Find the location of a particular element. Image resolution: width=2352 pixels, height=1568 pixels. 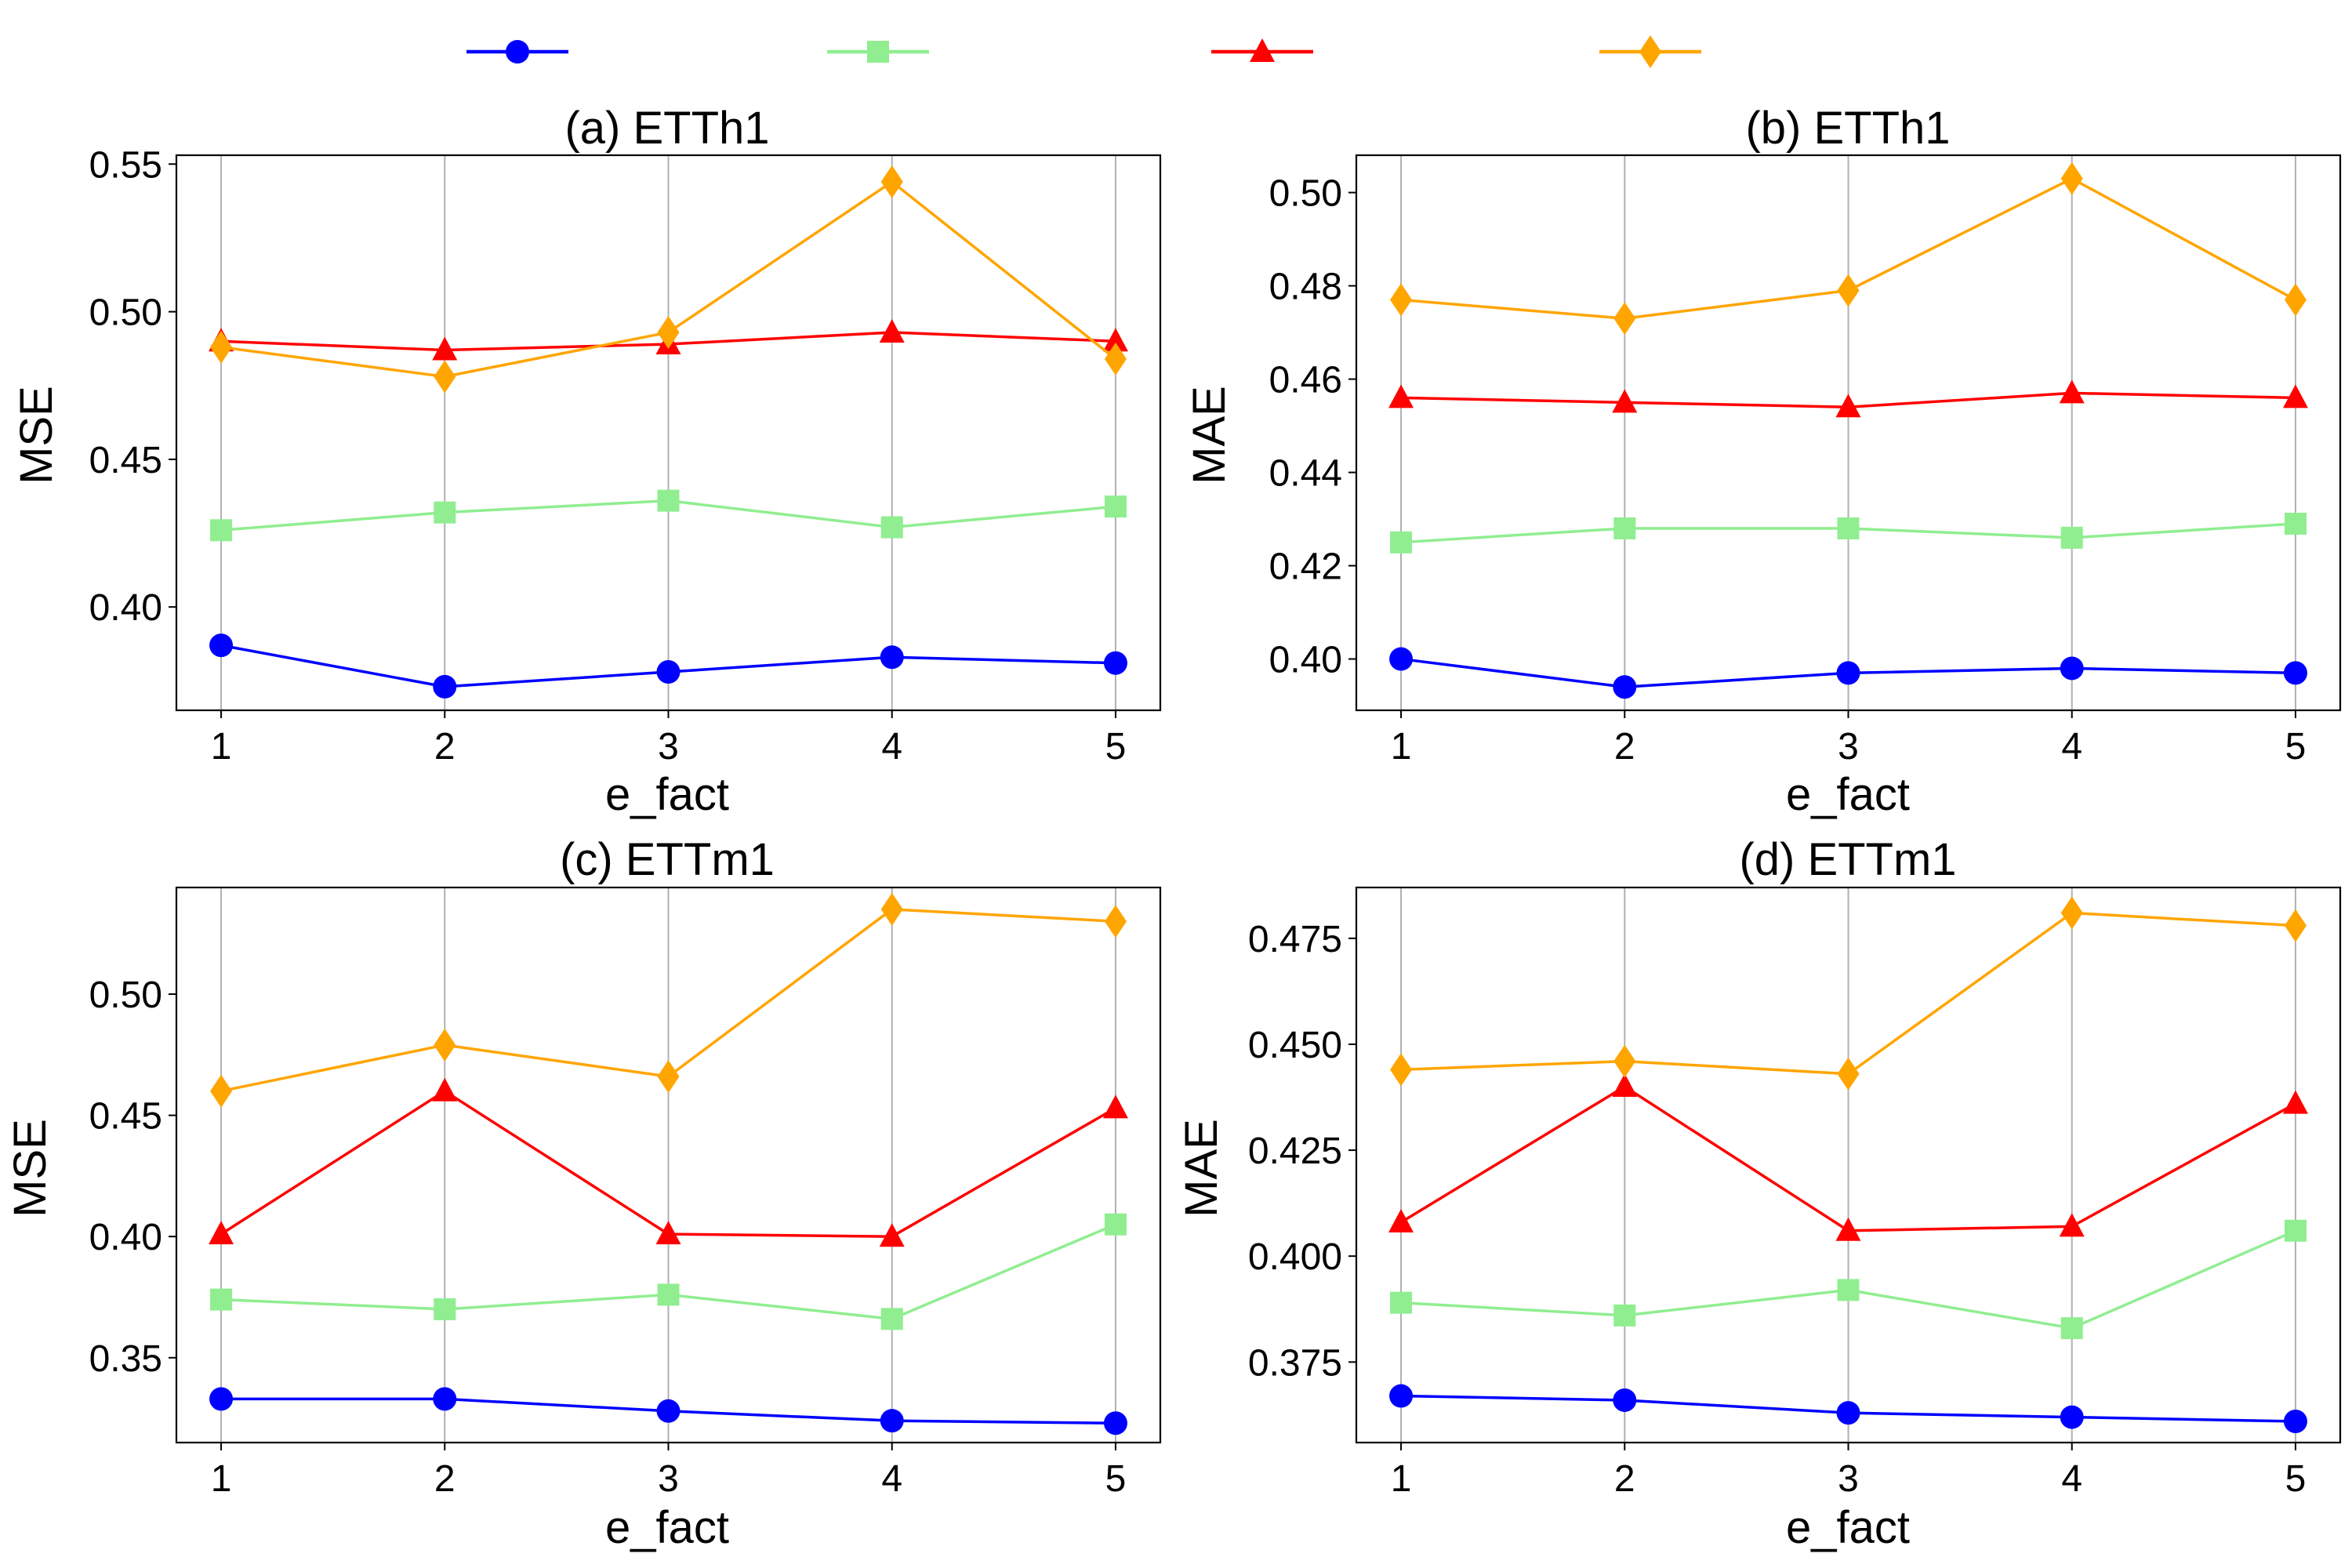

panel-c-ylabel: MSE is located at coordinates (30, 1168).